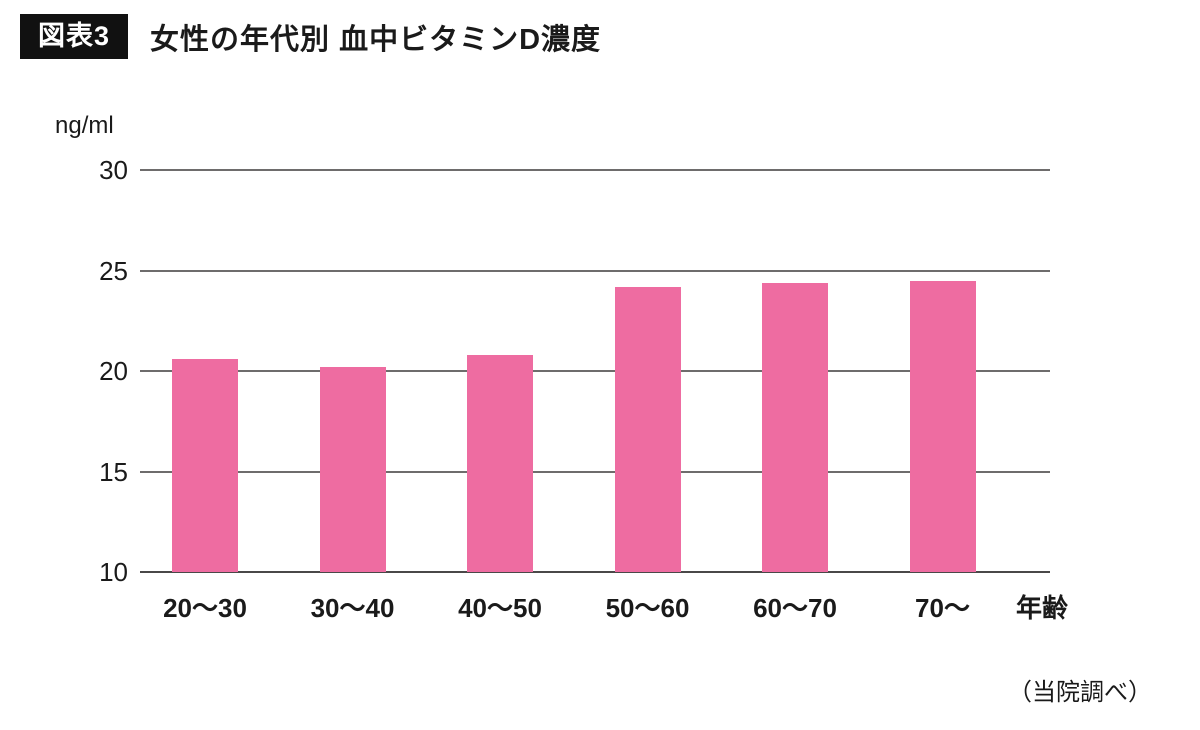  What do you see at coordinates (1042, 608) in the screenshot?
I see `x-axis-title: 年齢` at bounding box center [1042, 608].